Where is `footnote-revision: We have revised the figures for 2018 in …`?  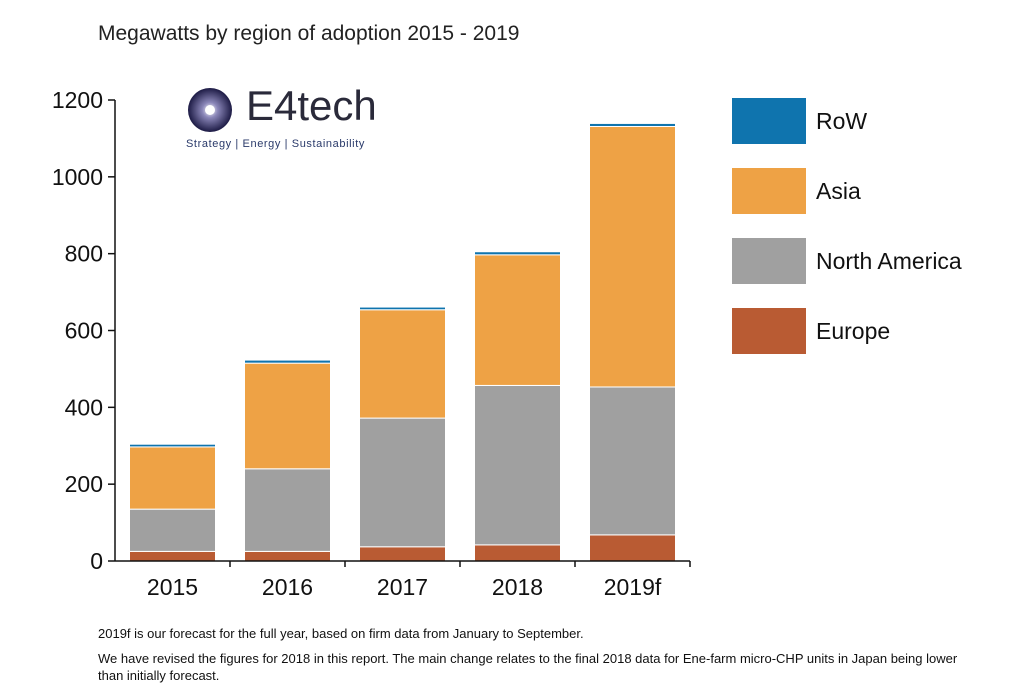
footnote-revision: We have revised the figures for 2018 in … is located at coordinates (528, 667).